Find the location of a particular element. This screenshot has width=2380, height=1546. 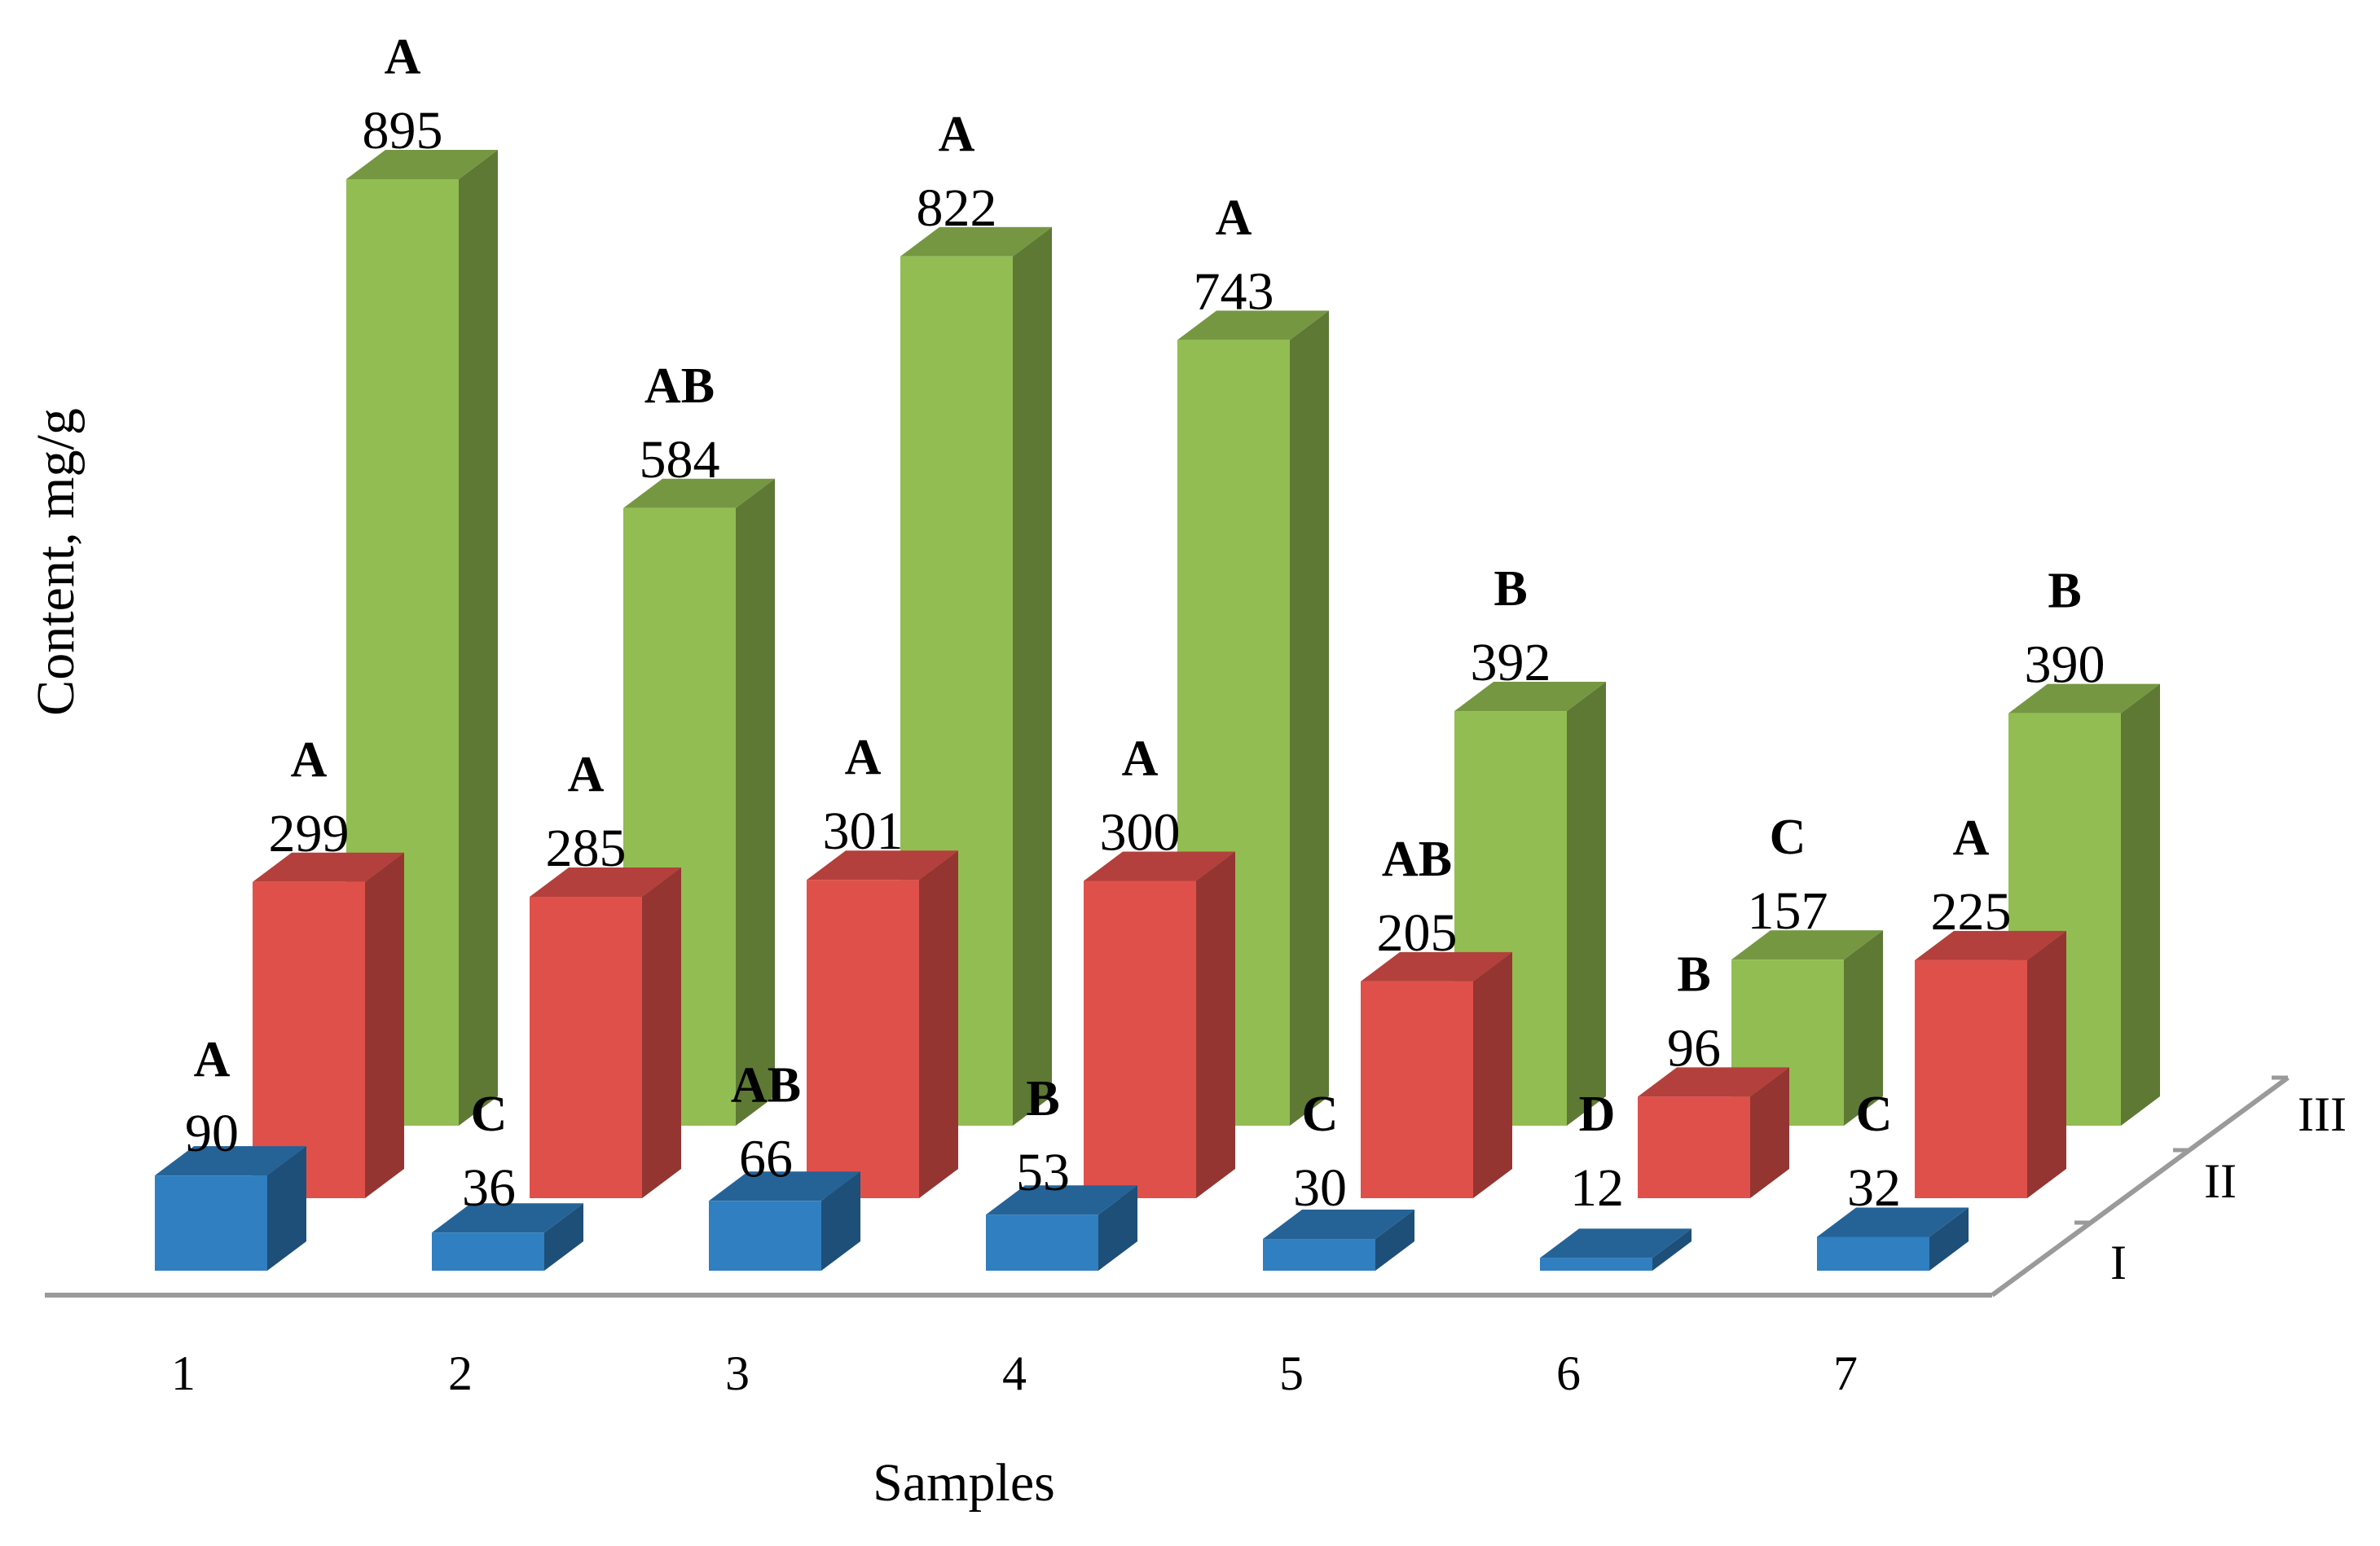

x-tick-label: 3 is located at coordinates (737, 1373).